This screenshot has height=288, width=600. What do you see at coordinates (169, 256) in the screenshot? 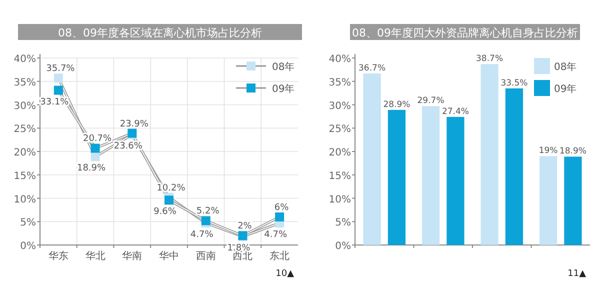
I see `x-tick-label: 华中` at bounding box center [169, 256].